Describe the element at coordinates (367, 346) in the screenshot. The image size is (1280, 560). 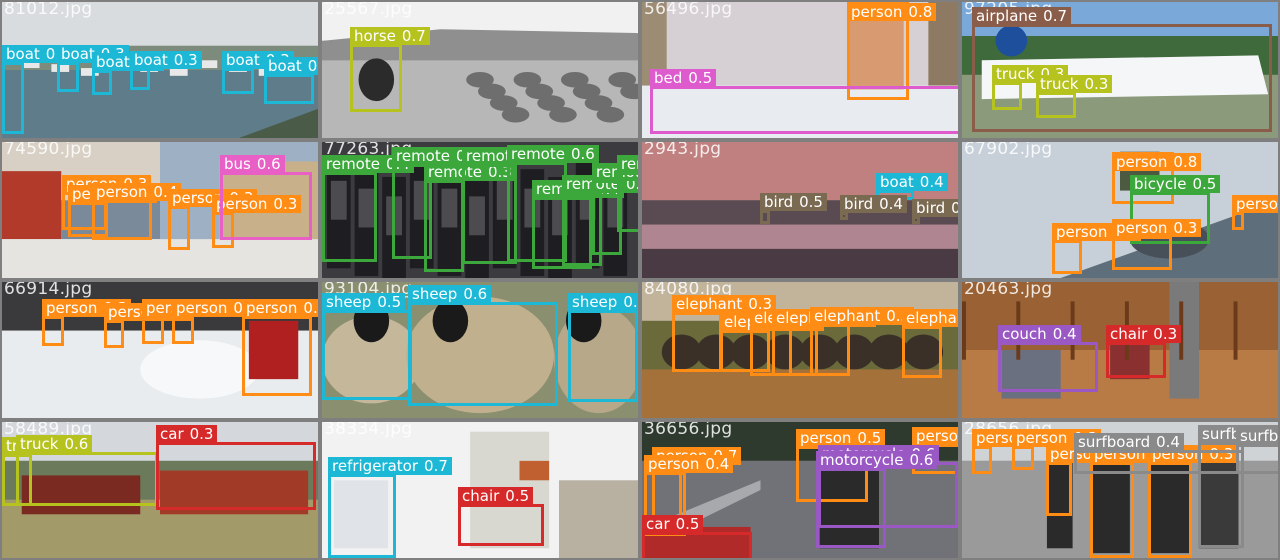
I see `bounding-box: sheep 0.5` at that location.